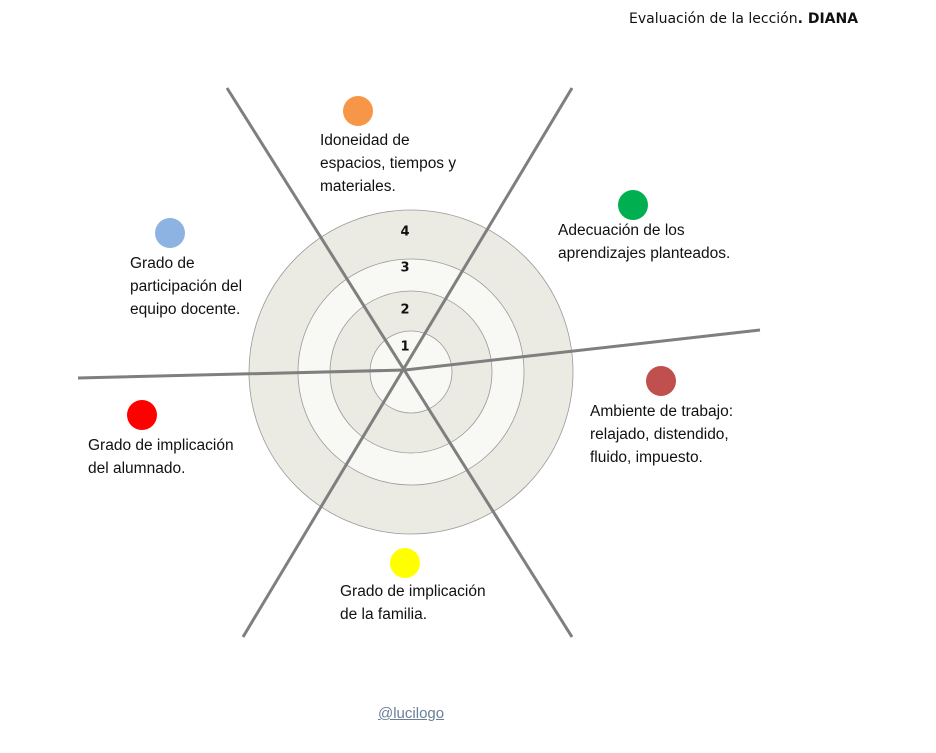 This screenshot has width=936, height=753. I want to click on title-text: Evaluación de la lección, so click(713, 19).